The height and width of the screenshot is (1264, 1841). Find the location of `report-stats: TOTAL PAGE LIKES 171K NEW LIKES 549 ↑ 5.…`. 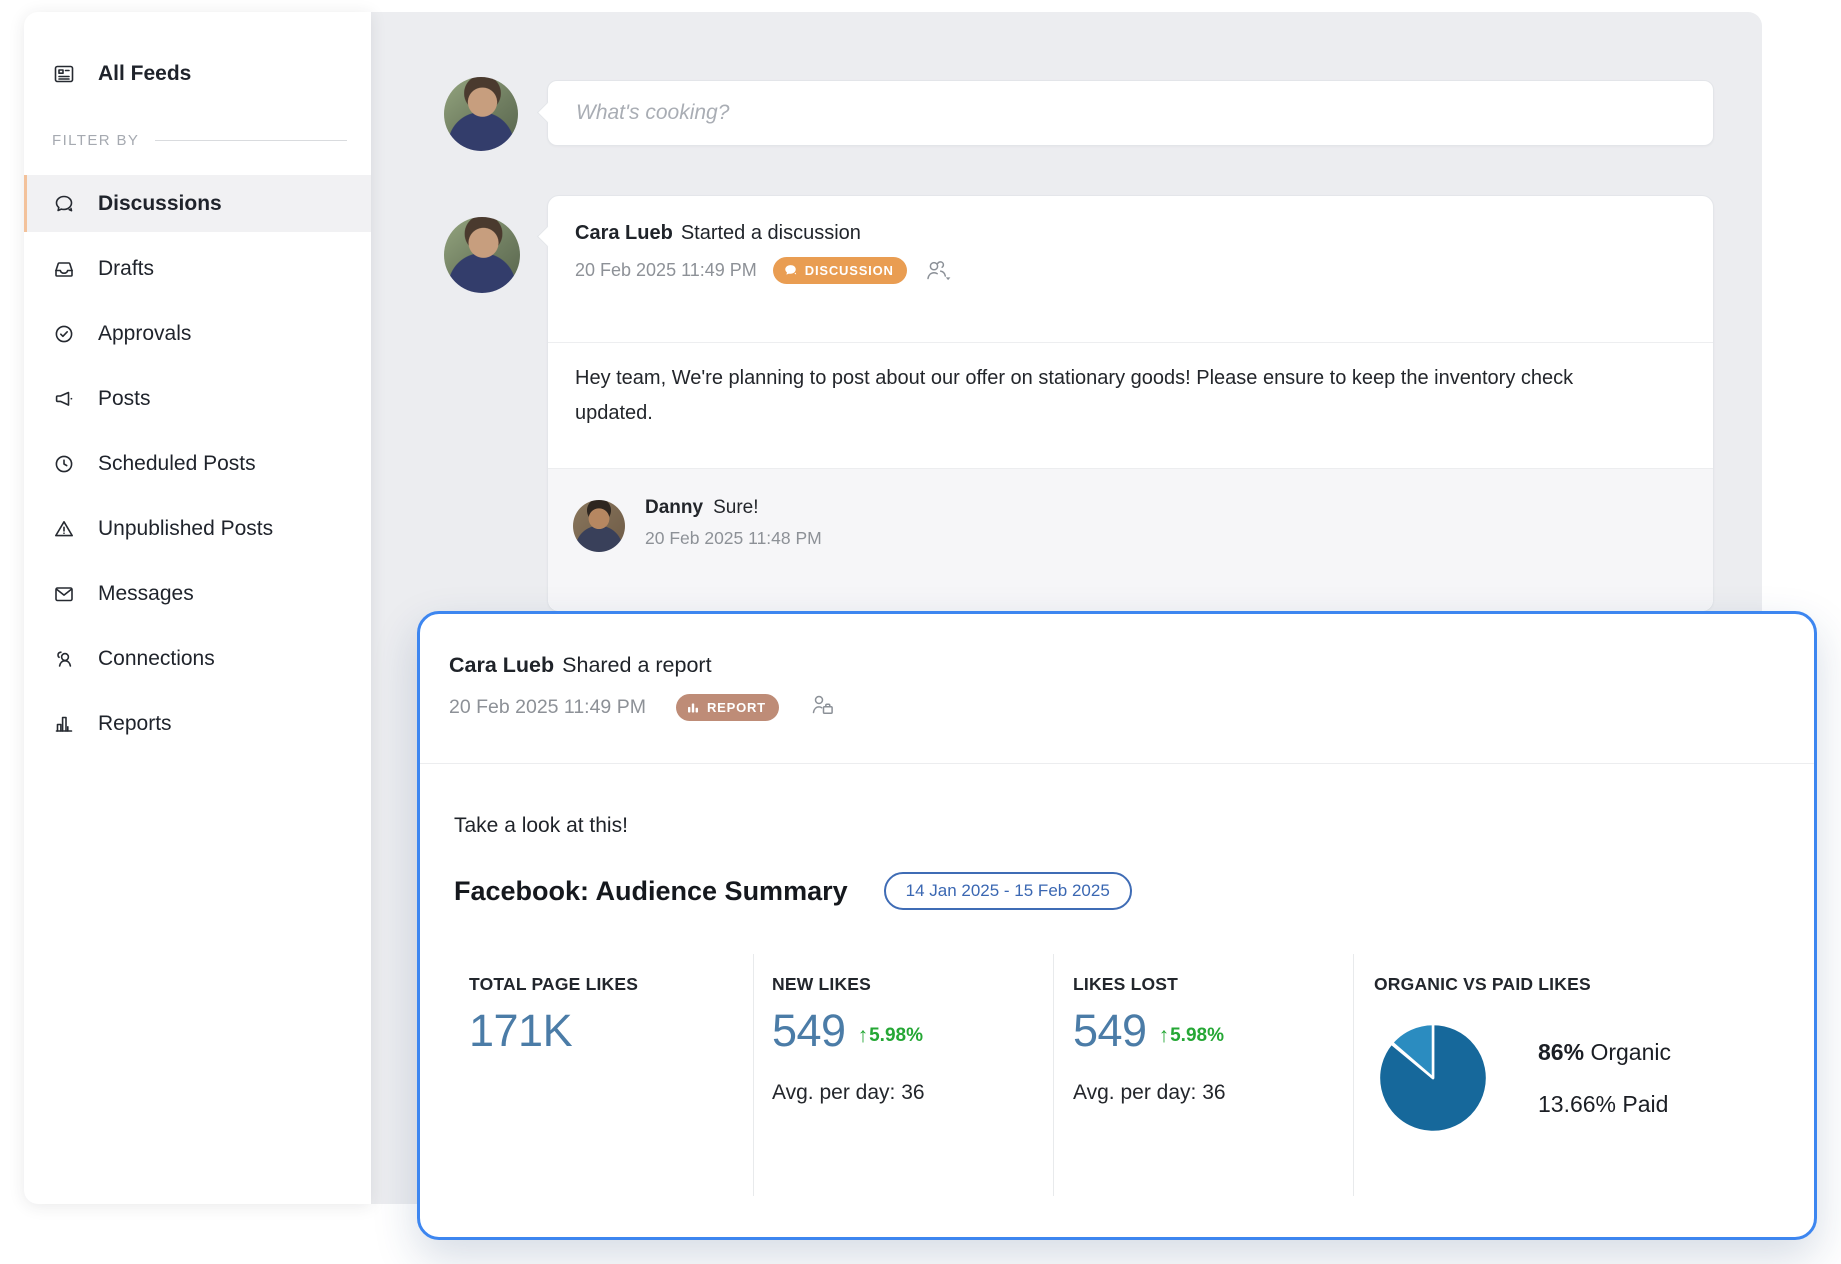

report-stats: TOTAL PAGE LIKES 171K NEW LIKES 549 ↑ 5.… is located at coordinates (1117, 1075).